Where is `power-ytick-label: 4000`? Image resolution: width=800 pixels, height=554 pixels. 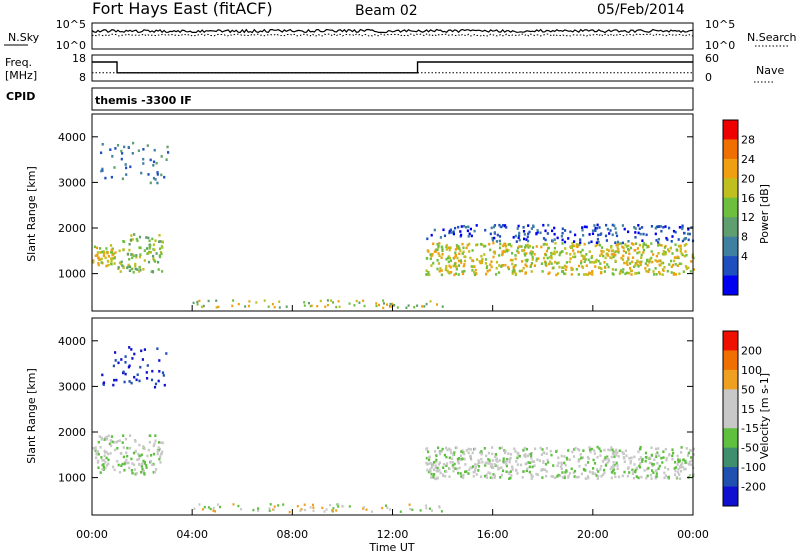 power-ytick-label: 4000 is located at coordinates (72, 137).